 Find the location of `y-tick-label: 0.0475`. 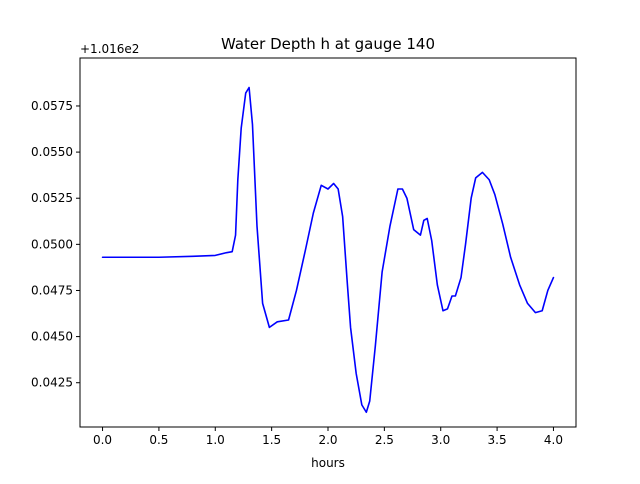

y-tick-label: 0.0475 is located at coordinates (52, 290).